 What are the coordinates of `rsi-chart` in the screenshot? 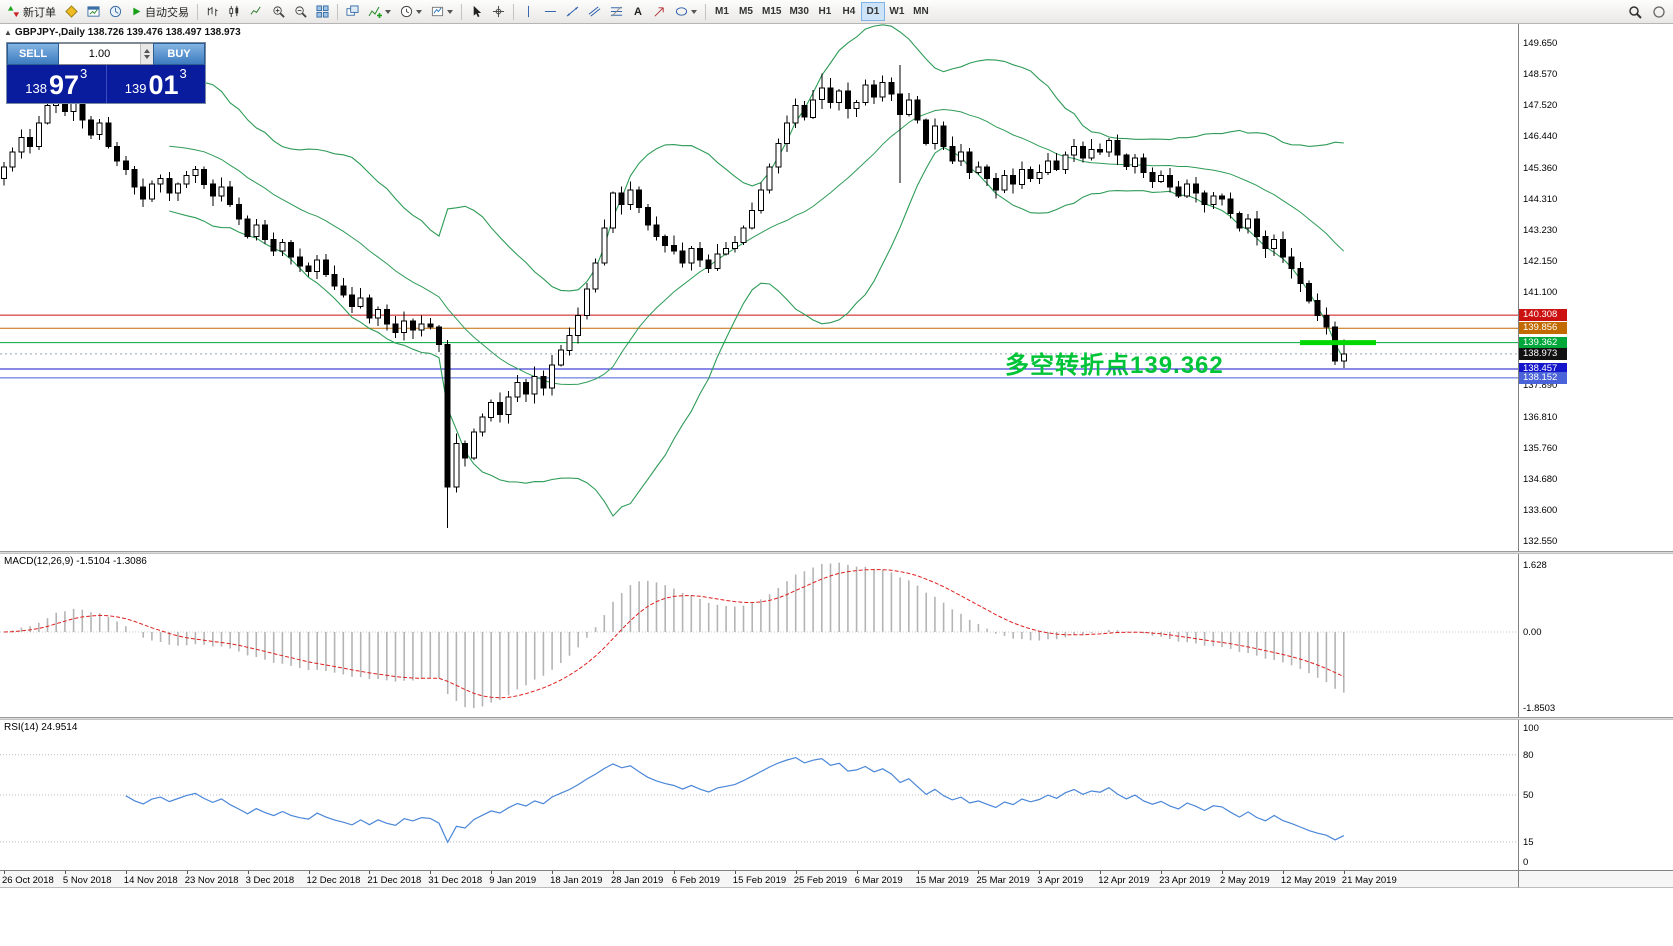 It's located at (759, 795).